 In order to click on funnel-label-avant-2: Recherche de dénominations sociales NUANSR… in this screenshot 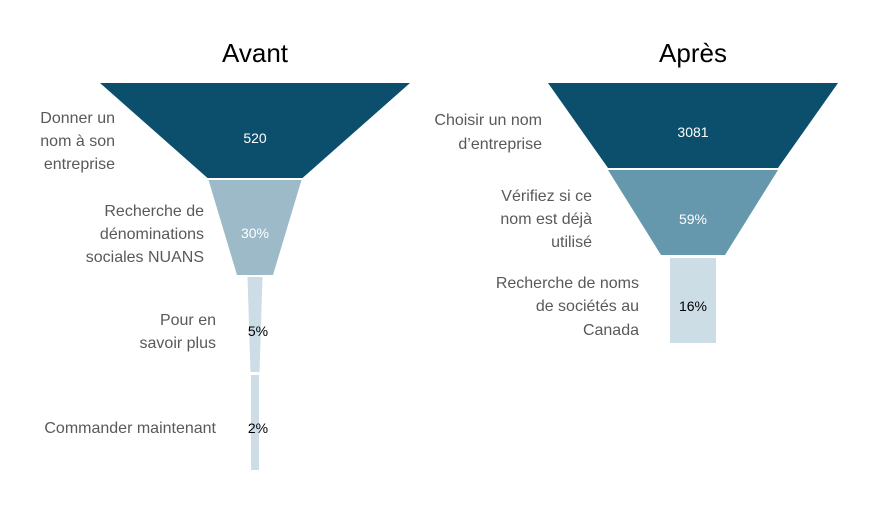, I will do `click(145, 234)`.